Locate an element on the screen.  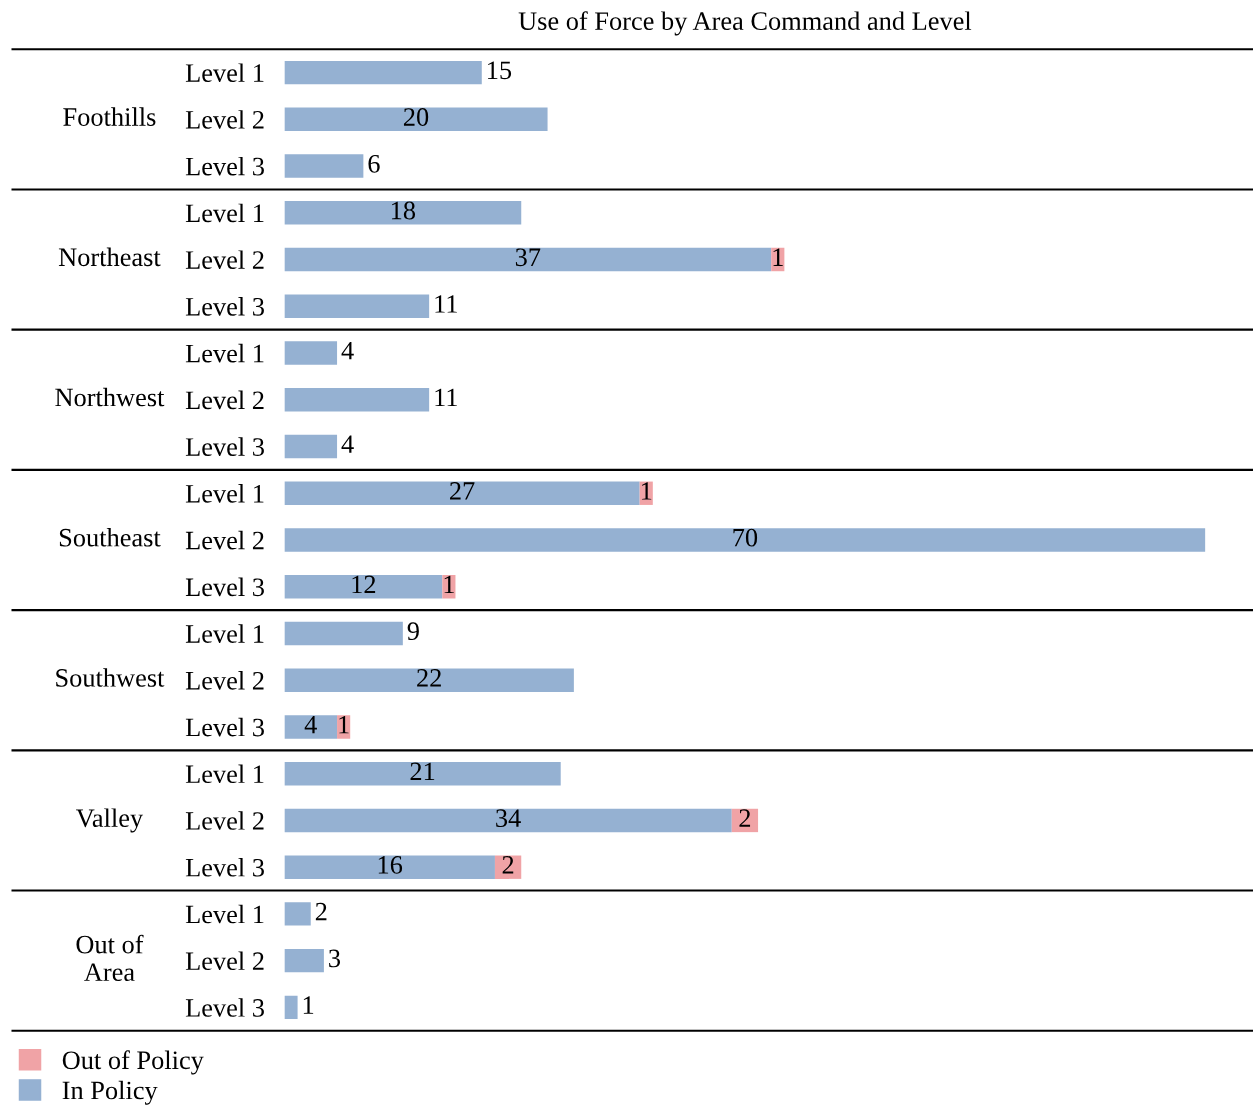
legend-label: In Policy is located at coordinates (110, 1092).